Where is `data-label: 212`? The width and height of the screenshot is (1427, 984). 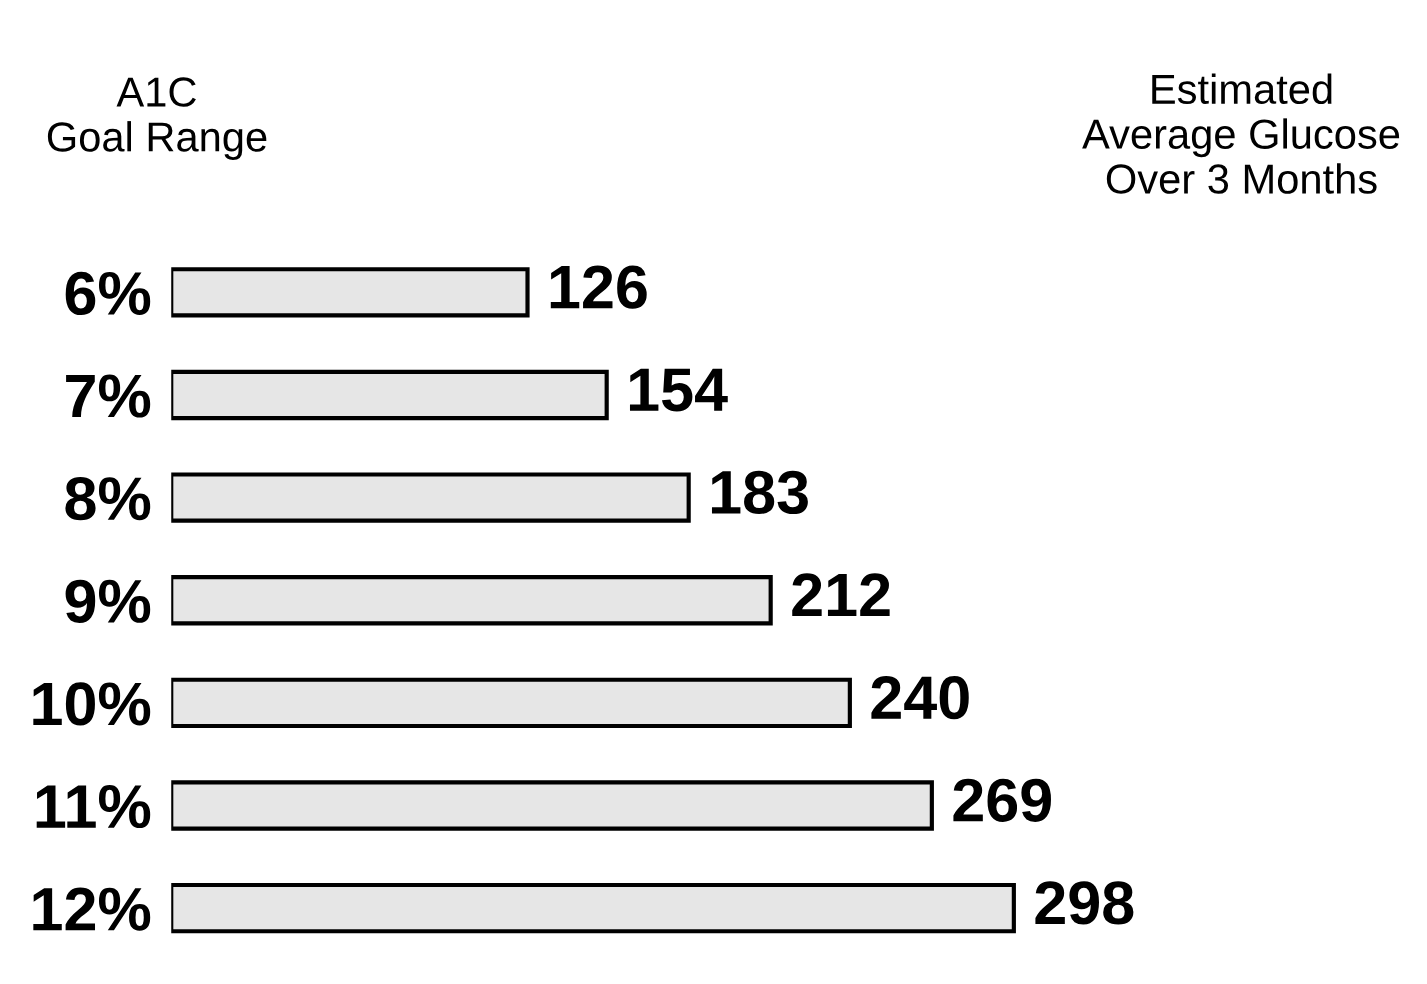 data-label: 212 is located at coordinates (841, 595).